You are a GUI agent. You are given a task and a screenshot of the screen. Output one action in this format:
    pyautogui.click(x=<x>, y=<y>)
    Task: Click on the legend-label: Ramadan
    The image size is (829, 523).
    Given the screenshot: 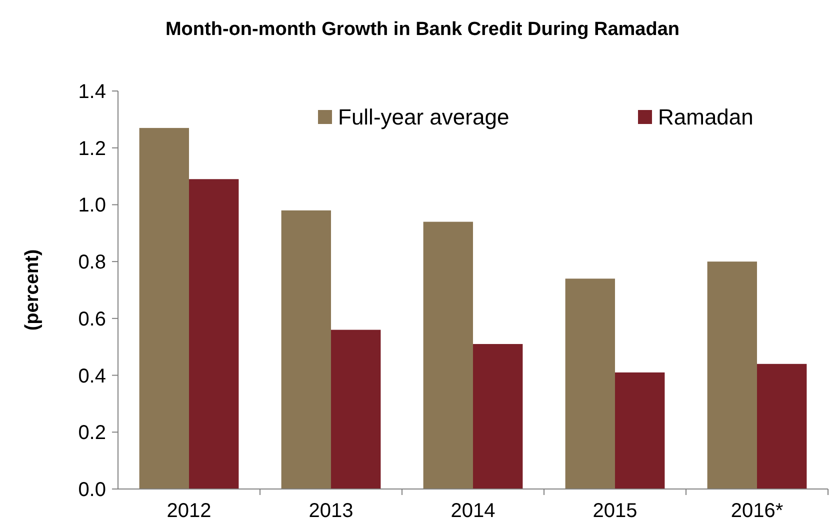 What is the action you would take?
    pyautogui.click(x=706, y=117)
    